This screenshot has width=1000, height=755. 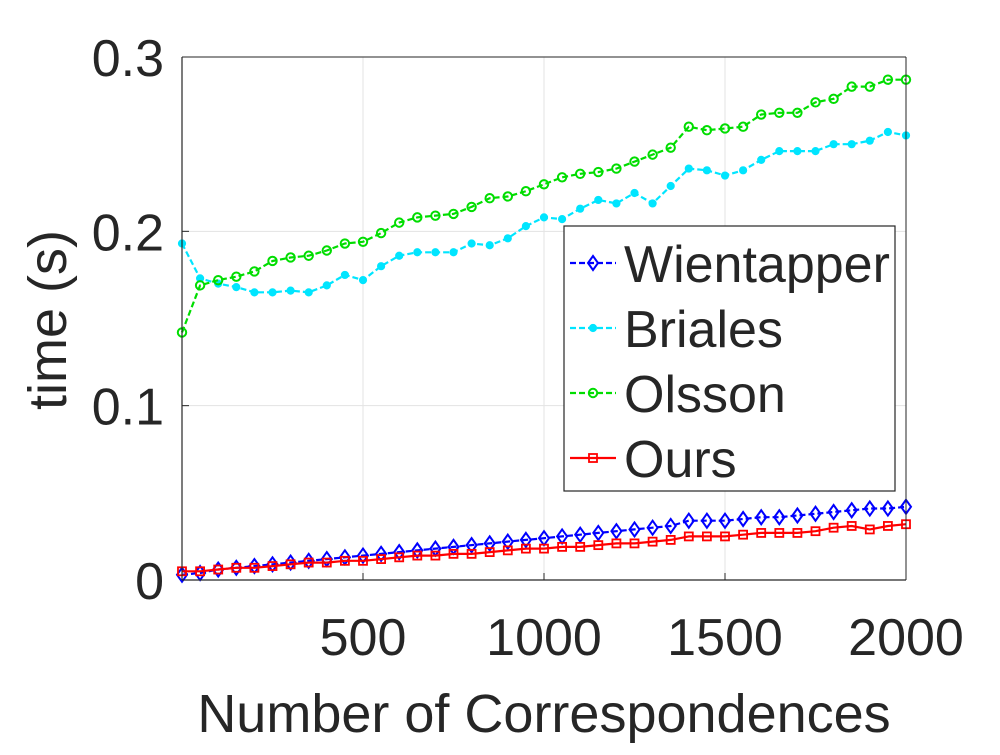 I want to click on legend-marker-briales, so click(x=593, y=328).